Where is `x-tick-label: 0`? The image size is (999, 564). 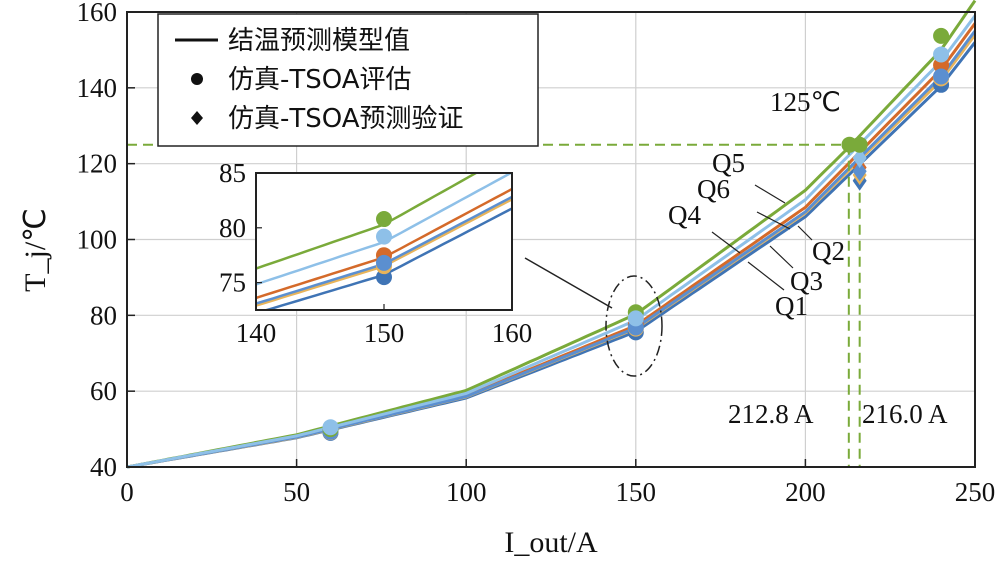
x-tick-label: 0 is located at coordinates (127, 492).